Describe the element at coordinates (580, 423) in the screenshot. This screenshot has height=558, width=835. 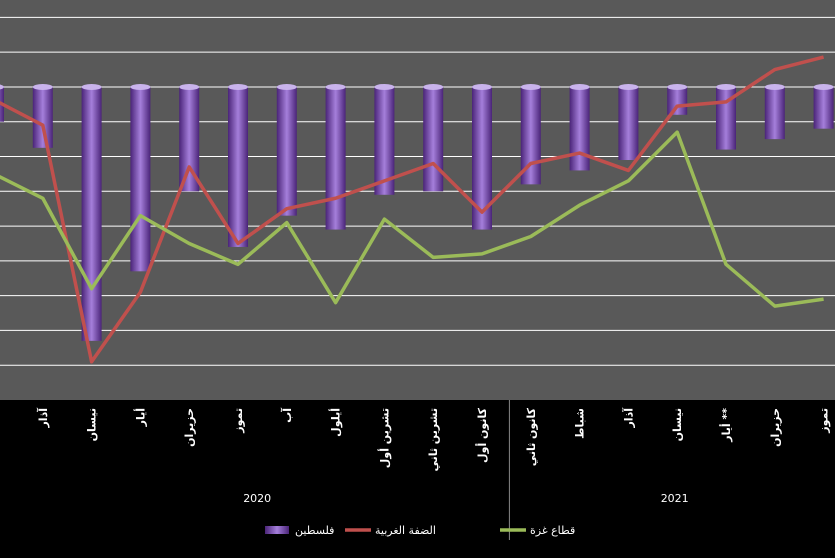
I see `x-tick-label: شباط` at that location.